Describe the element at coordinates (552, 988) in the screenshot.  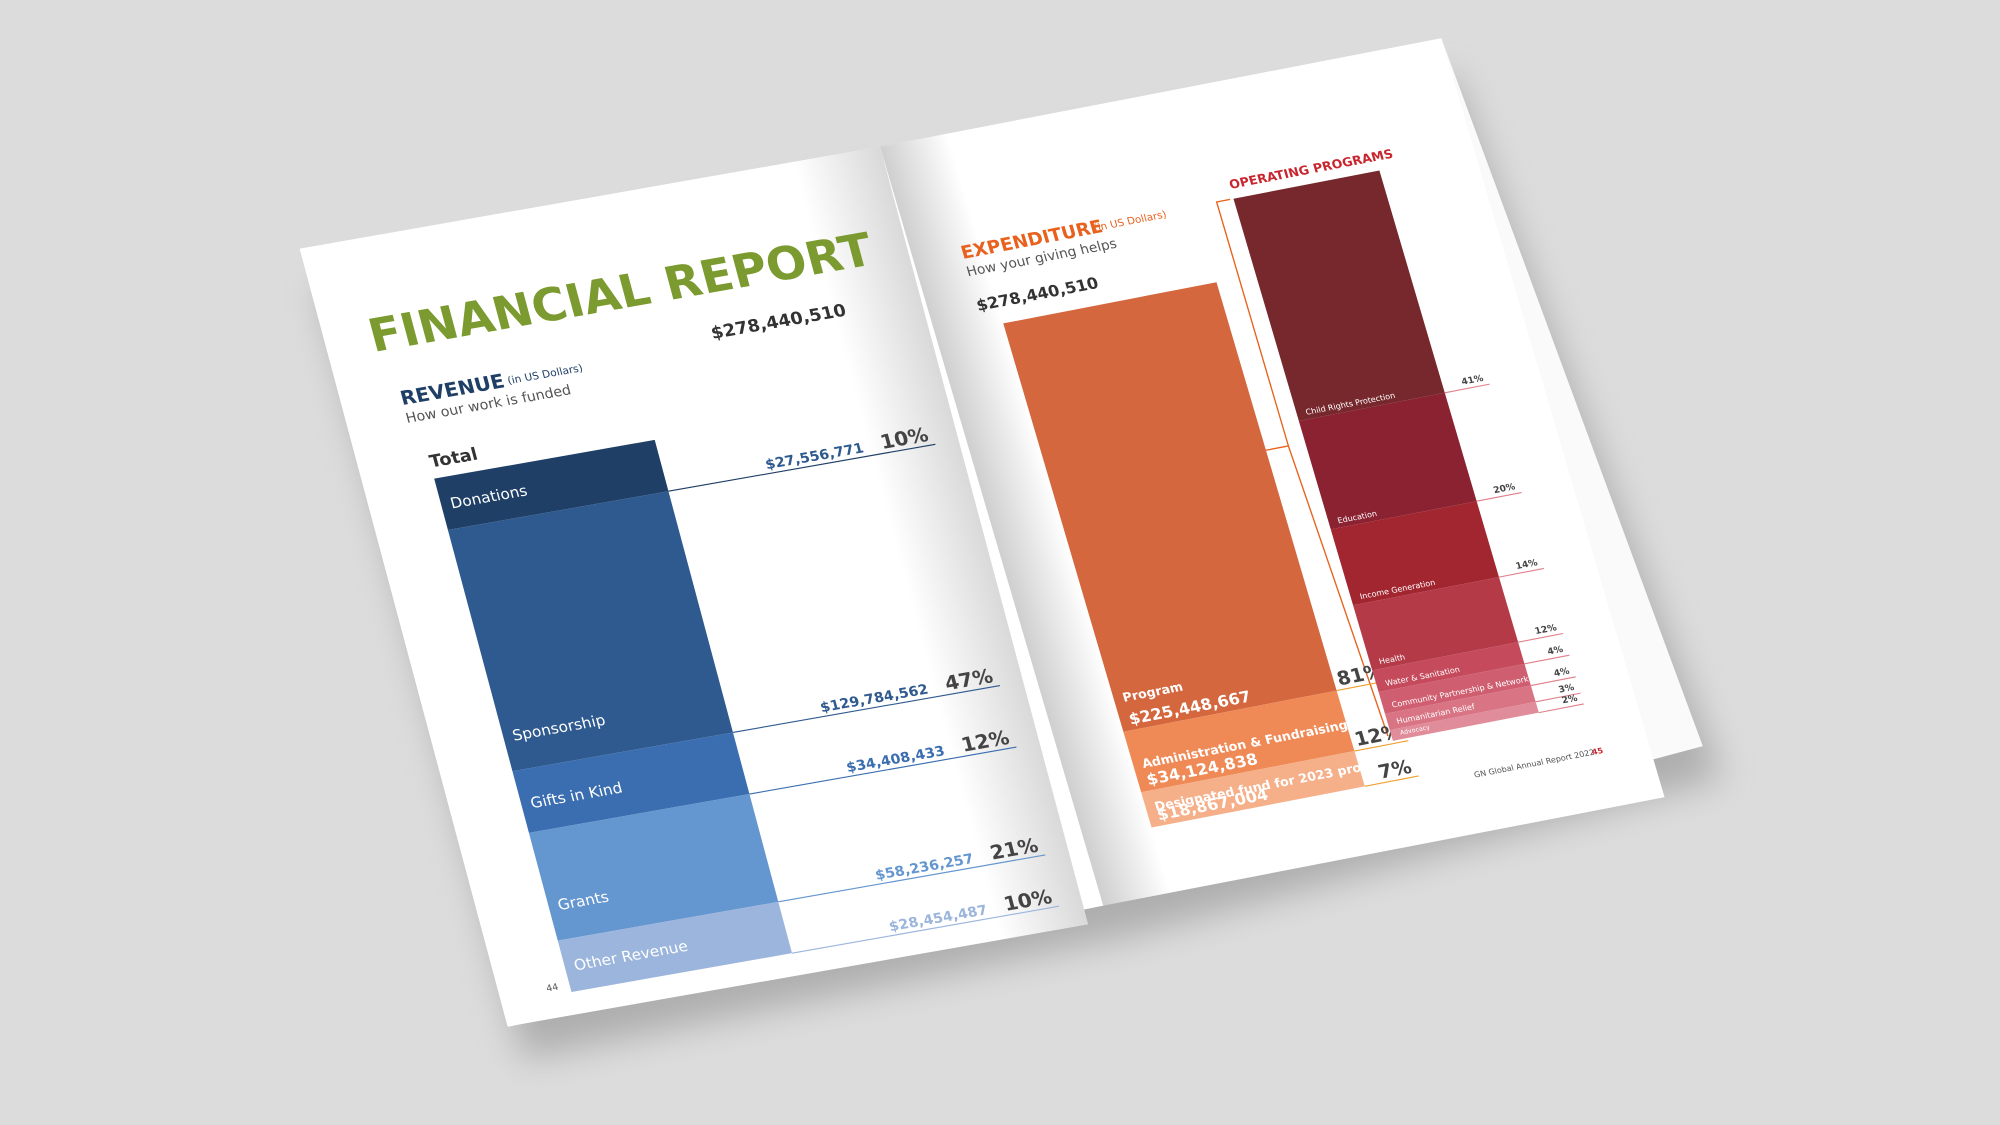
I see `page-number: 44` at that location.